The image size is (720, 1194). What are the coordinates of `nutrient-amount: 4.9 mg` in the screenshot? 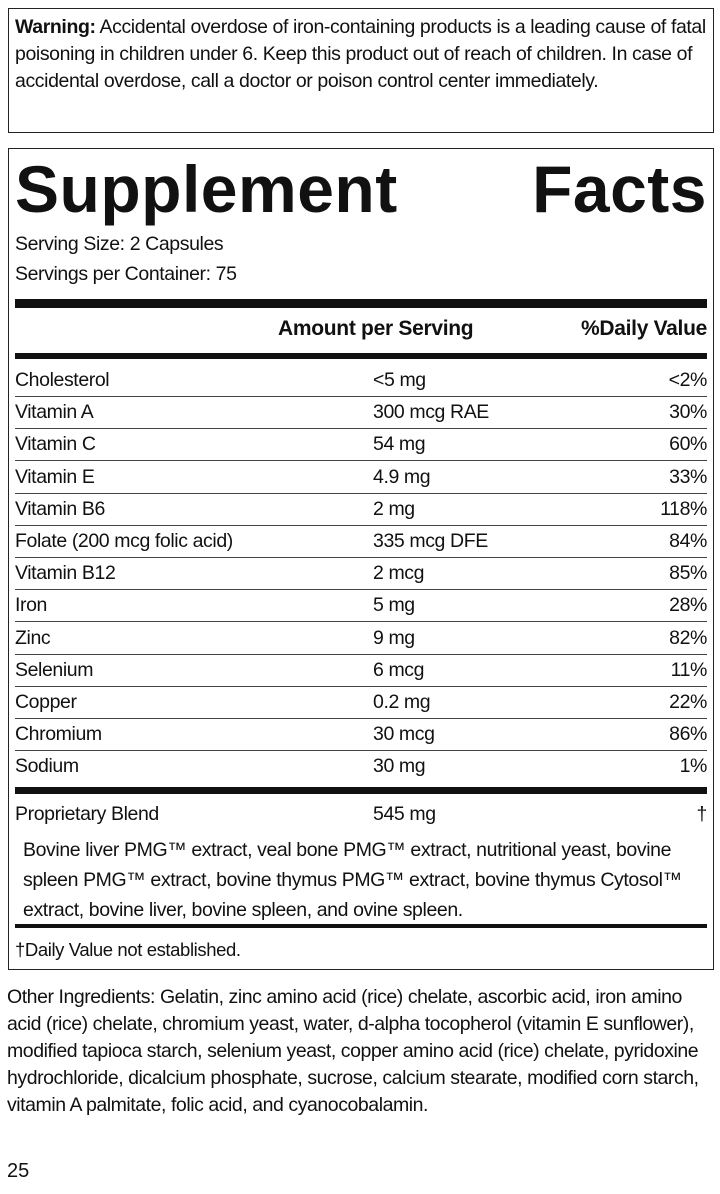 It's located at (402, 476).